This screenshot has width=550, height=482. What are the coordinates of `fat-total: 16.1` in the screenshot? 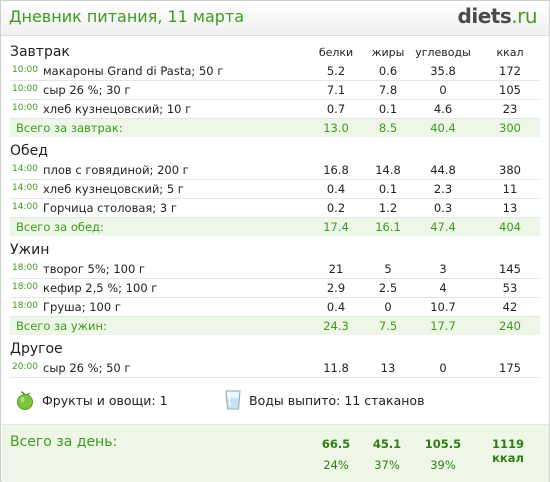 It's located at (388, 227).